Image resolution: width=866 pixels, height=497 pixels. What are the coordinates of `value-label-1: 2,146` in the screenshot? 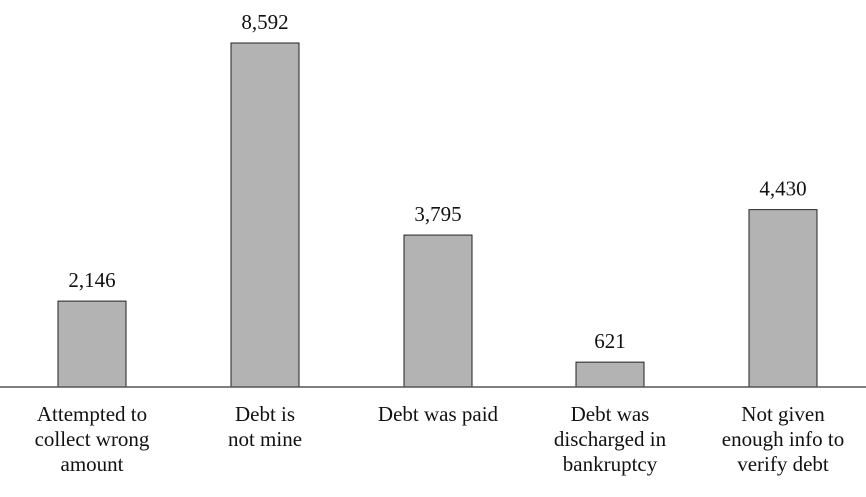 It's located at (91, 280).